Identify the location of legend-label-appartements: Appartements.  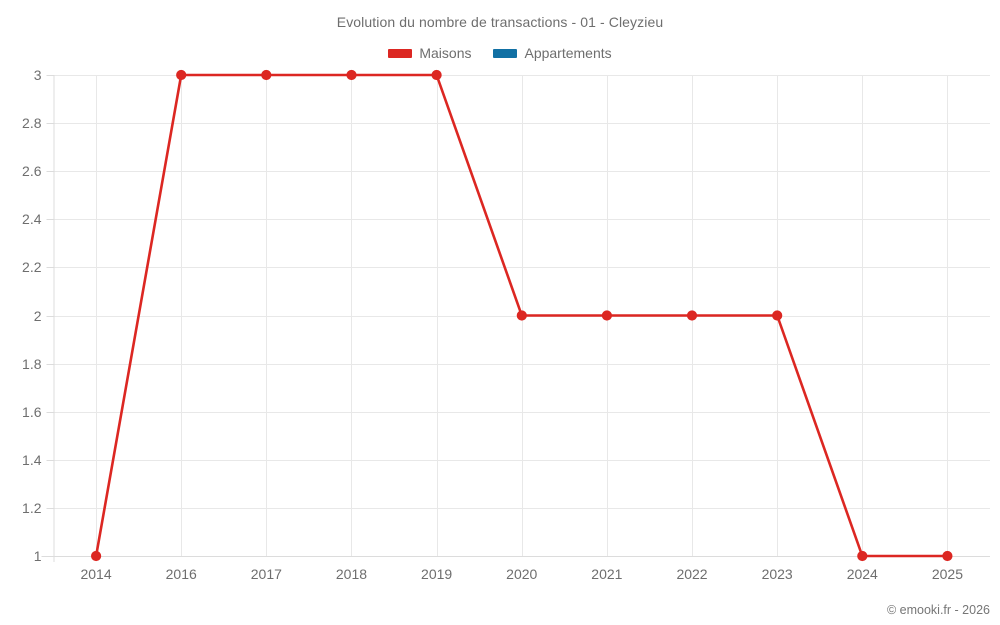
(568, 53).